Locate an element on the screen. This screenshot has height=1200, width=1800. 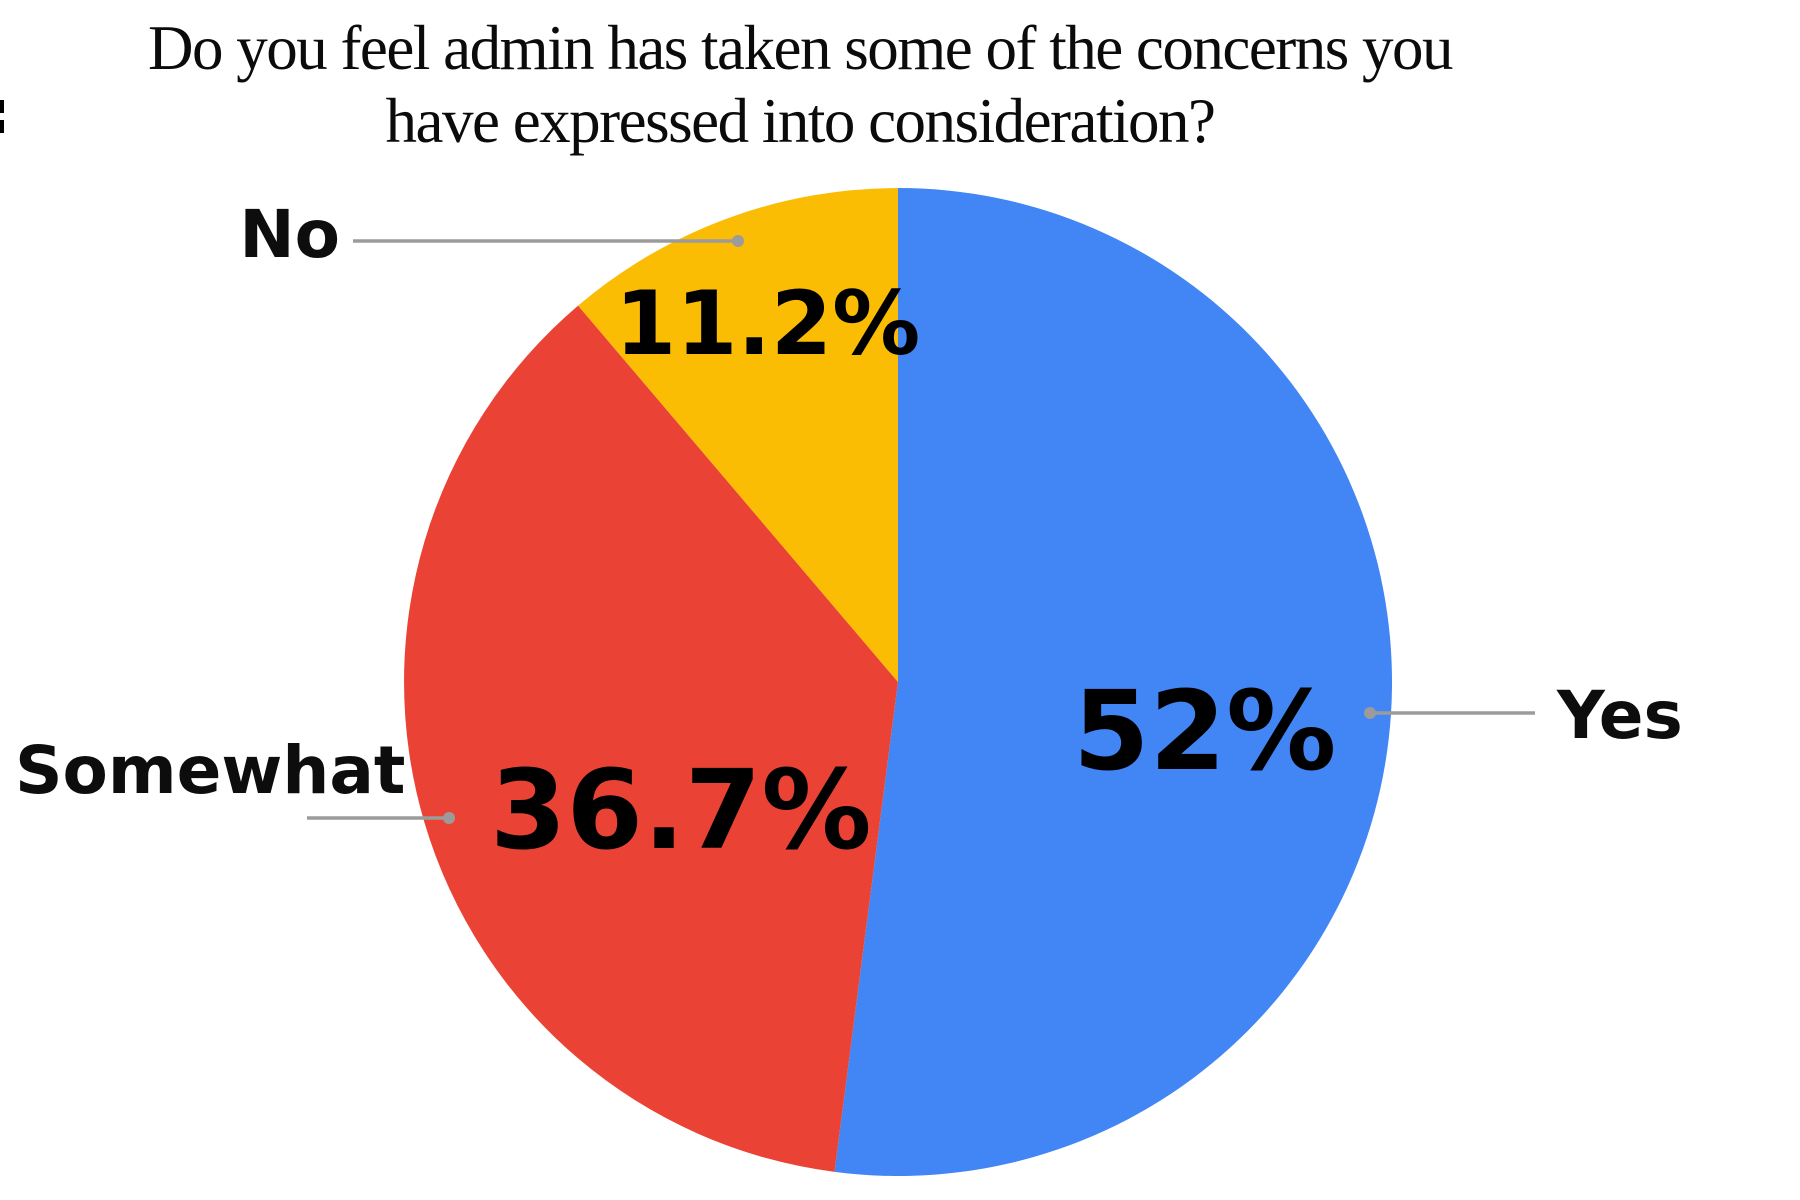
slice-label-somewhat: Somewhat is located at coordinates (210, 770).